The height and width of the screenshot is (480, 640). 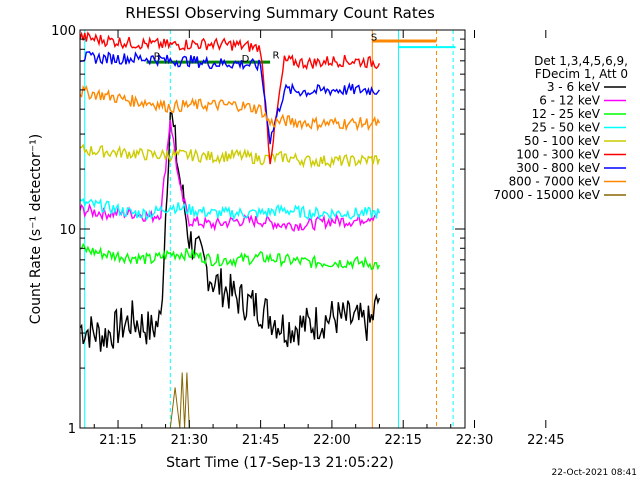 What do you see at coordinates (546, 195) in the screenshot?
I see `legend-label-8: 7000 - 15000 keV` at bounding box center [546, 195].